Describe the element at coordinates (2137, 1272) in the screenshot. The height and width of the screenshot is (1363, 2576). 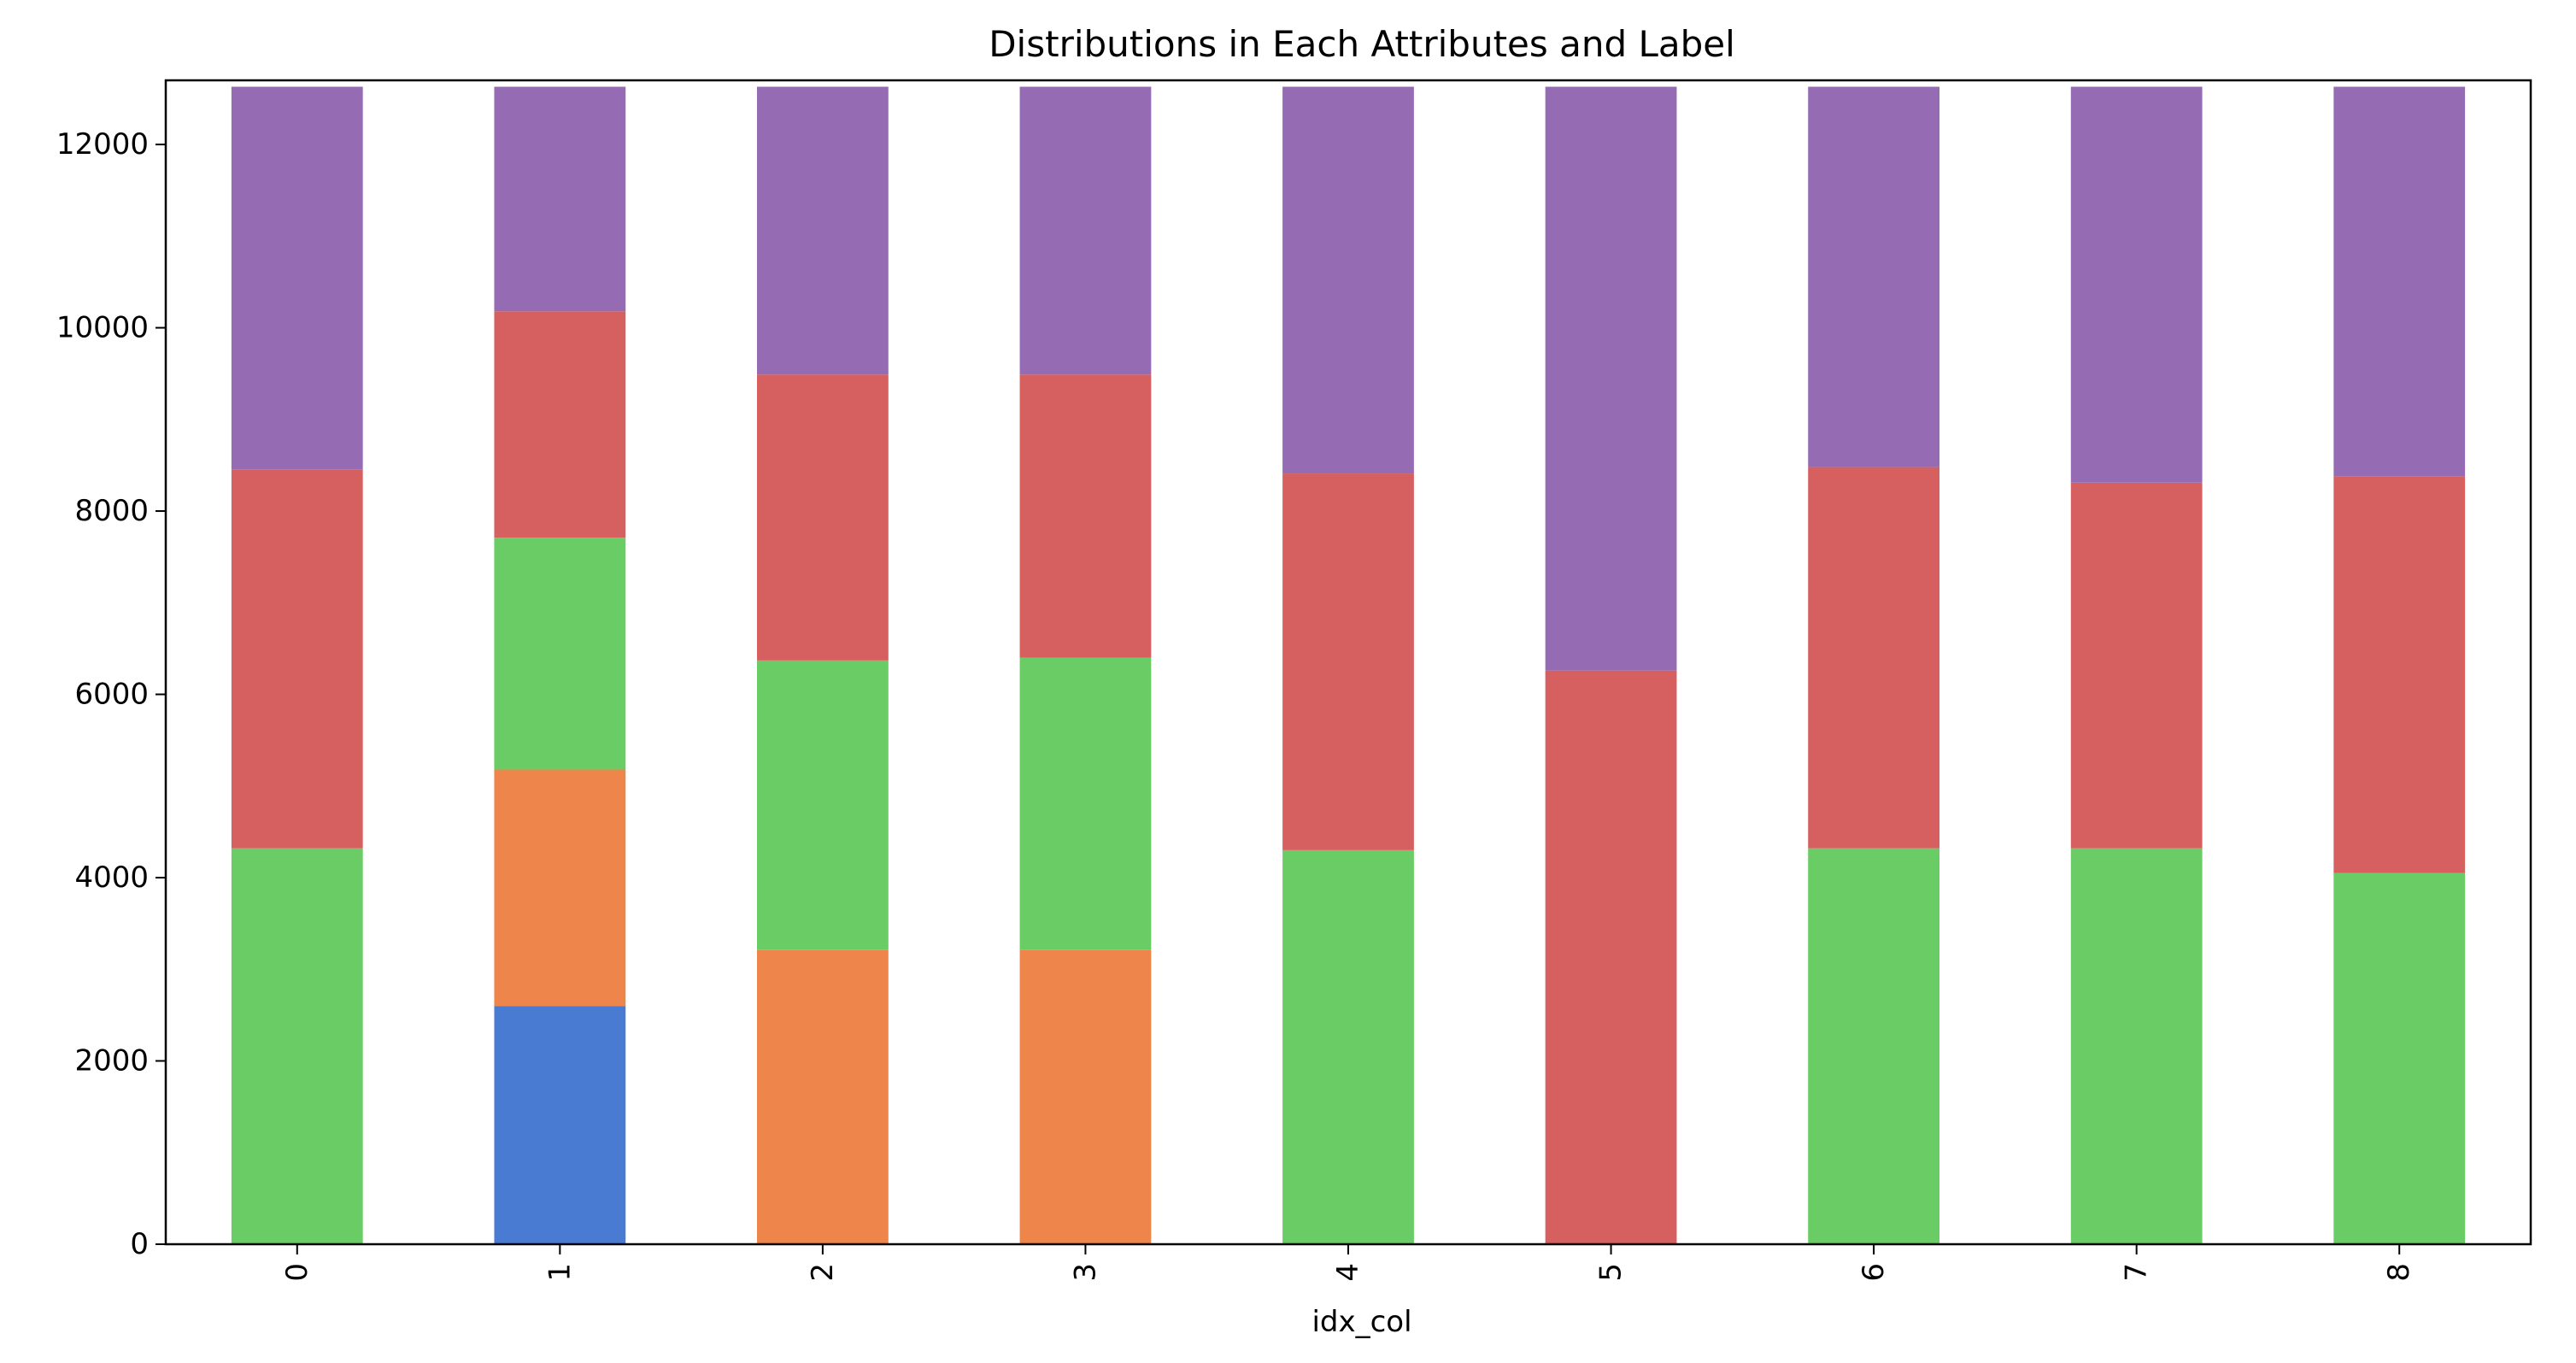
I see `x-tick-label: 7` at that location.